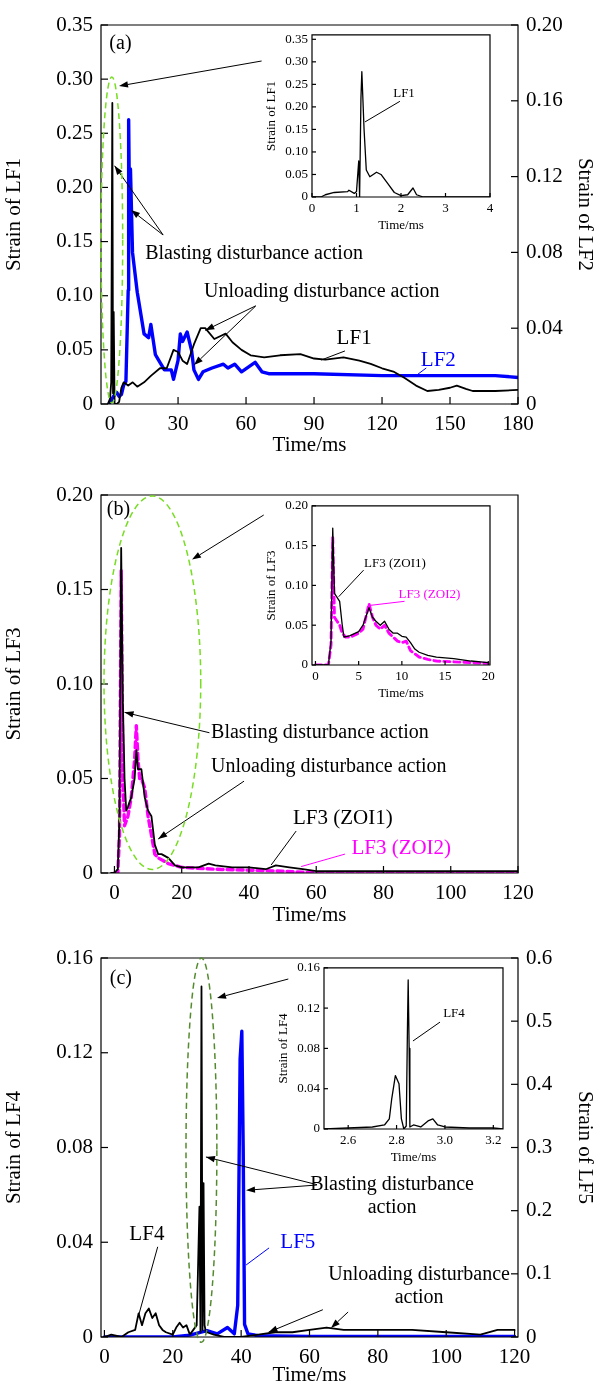 This screenshot has height=1390, width=599. What do you see at coordinates (544, 250) in the screenshot?
I see `y2-tick-label: 0.08` at bounding box center [544, 250].